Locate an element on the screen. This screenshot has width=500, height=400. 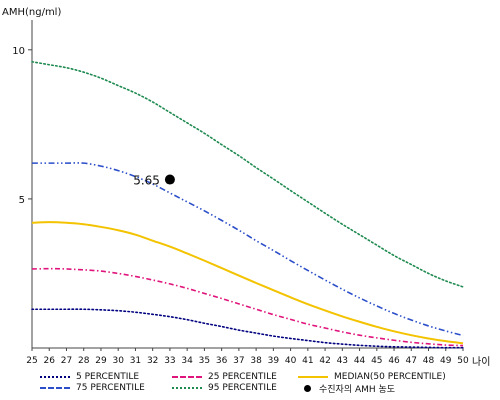
legend-swatch-median is located at coordinates (313, 377).